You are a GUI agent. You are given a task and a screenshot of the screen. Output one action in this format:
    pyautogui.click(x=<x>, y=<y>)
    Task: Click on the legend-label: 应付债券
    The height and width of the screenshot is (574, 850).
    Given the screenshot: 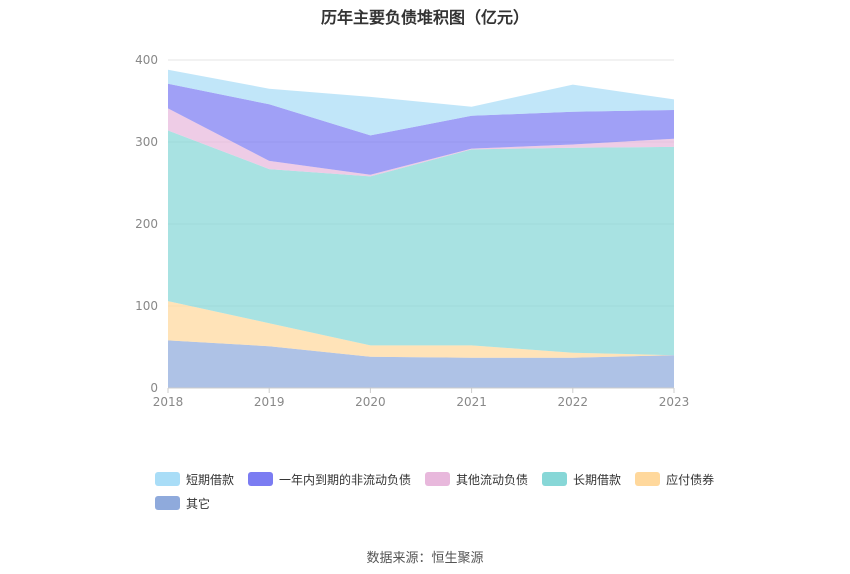 What is the action you would take?
    pyautogui.click(x=690, y=479)
    